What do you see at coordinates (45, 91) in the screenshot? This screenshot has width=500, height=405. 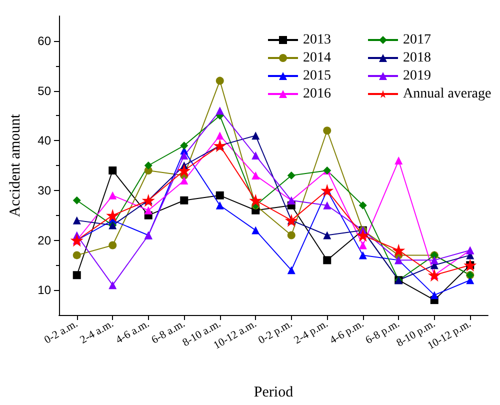 I see `y-tick-label: 50` at bounding box center [45, 91].